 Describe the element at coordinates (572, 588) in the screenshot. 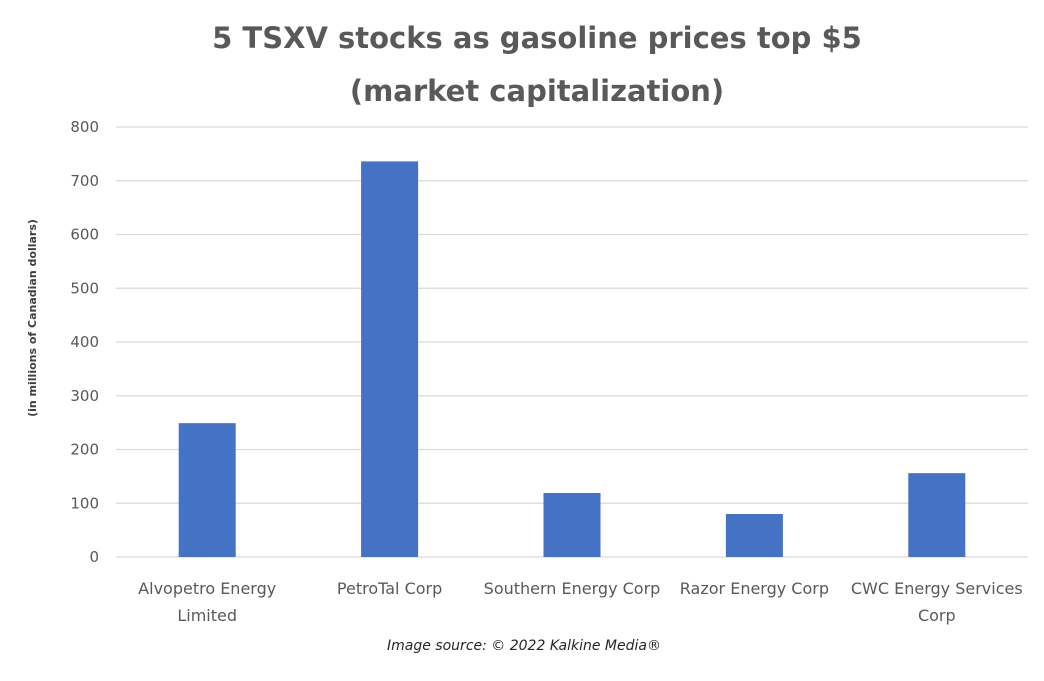

I see `x-tick-label: Southern Energy Corp` at that location.